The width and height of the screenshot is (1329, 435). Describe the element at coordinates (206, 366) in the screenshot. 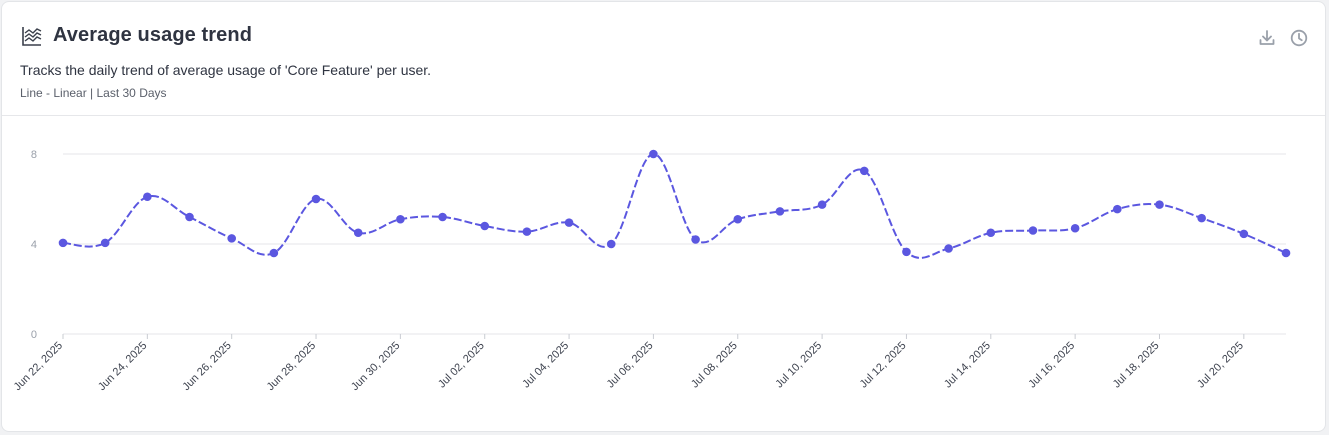

I see `x-tick-label: Jun 26, 2025` at that location.